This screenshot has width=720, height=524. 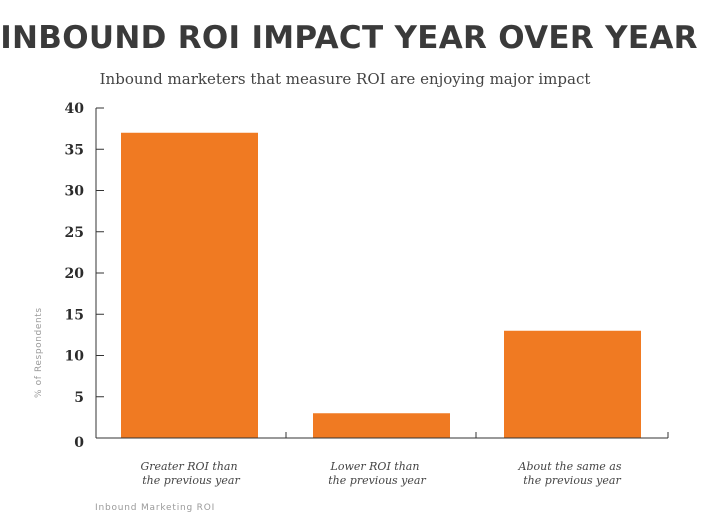 What do you see at coordinates (74, 233) in the screenshot?
I see `y-tick-label: 25` at bounding box center [74, 233].